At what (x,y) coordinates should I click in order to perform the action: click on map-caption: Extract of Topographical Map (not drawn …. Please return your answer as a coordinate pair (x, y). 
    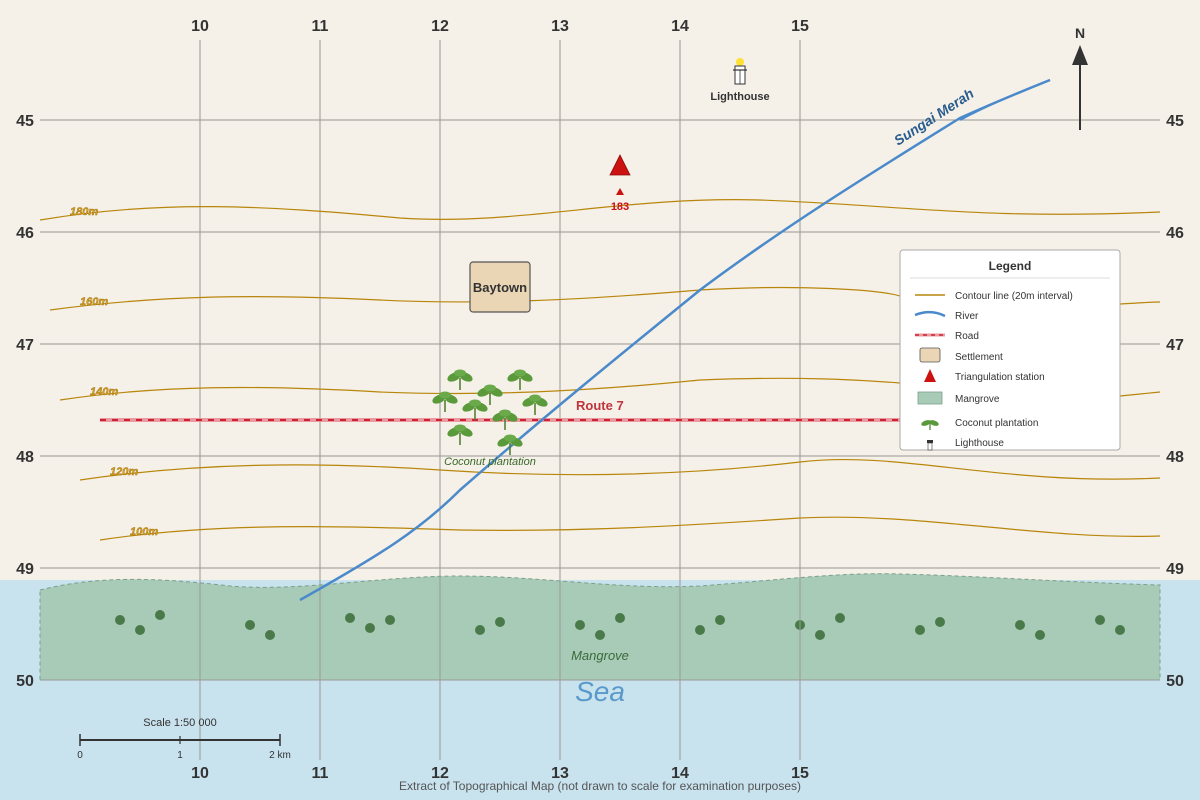
    Looking at the image, I should click on (600, 786).